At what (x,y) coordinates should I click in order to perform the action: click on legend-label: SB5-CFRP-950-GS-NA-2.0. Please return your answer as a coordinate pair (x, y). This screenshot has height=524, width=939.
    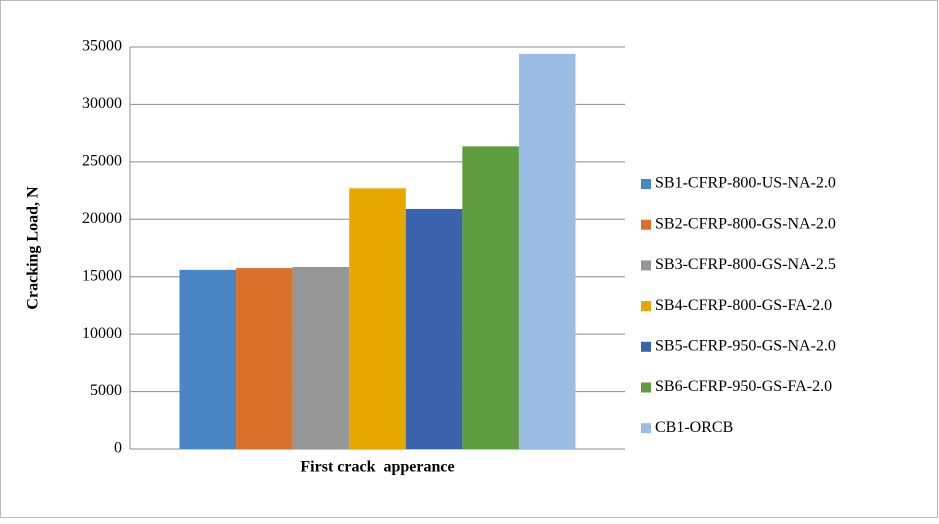
    Looking at the image, I should click on (745, 345).